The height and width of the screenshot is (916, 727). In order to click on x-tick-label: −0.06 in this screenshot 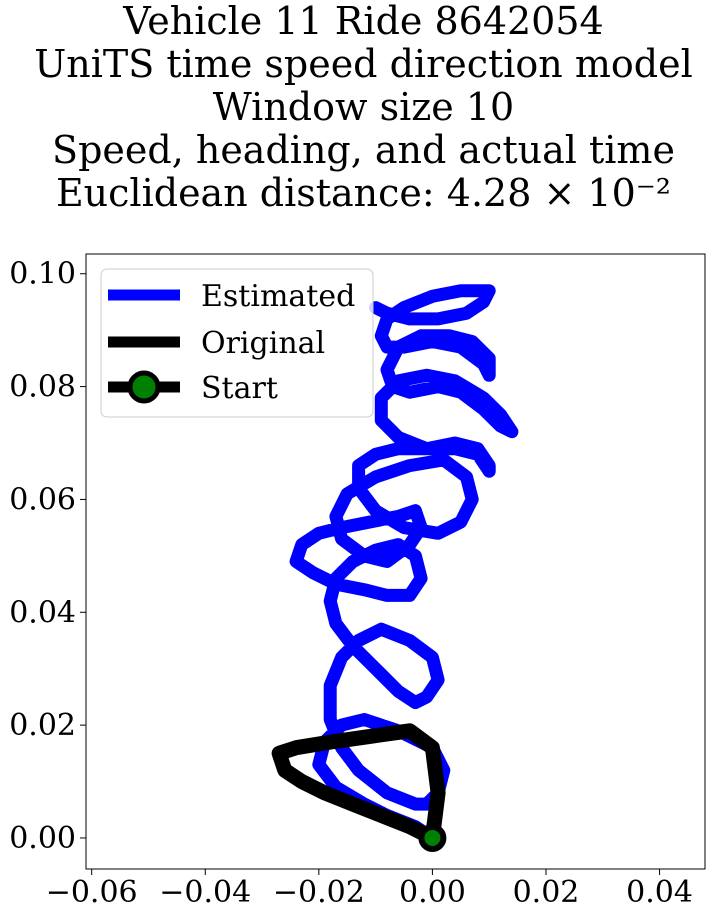, I will do `click(92, 892)`.